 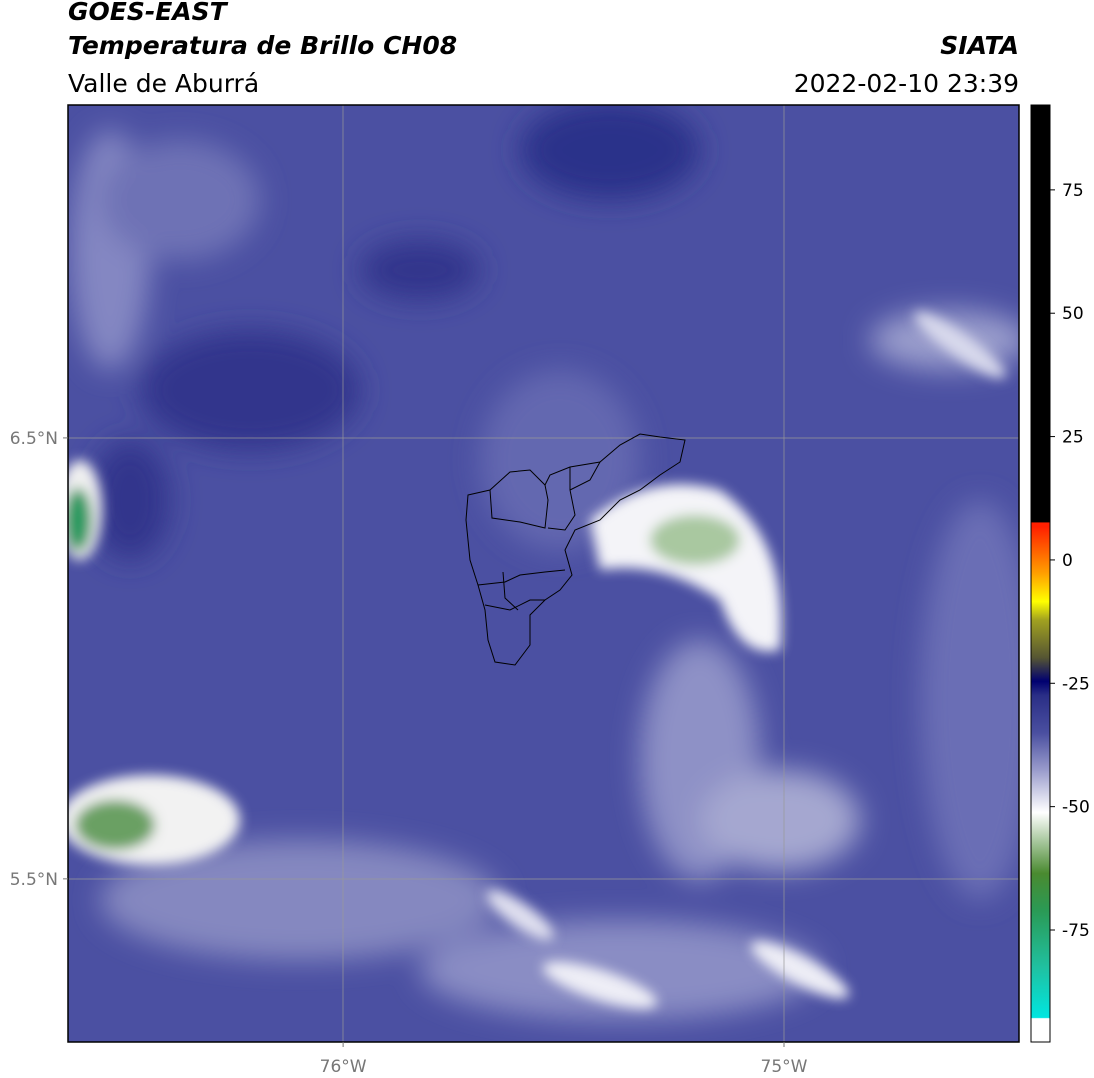 What do you see at coordinates (1073, 314) in the screenshot?
I see `colorbar-tick-label: 50` at bounding box center [1073, 314].